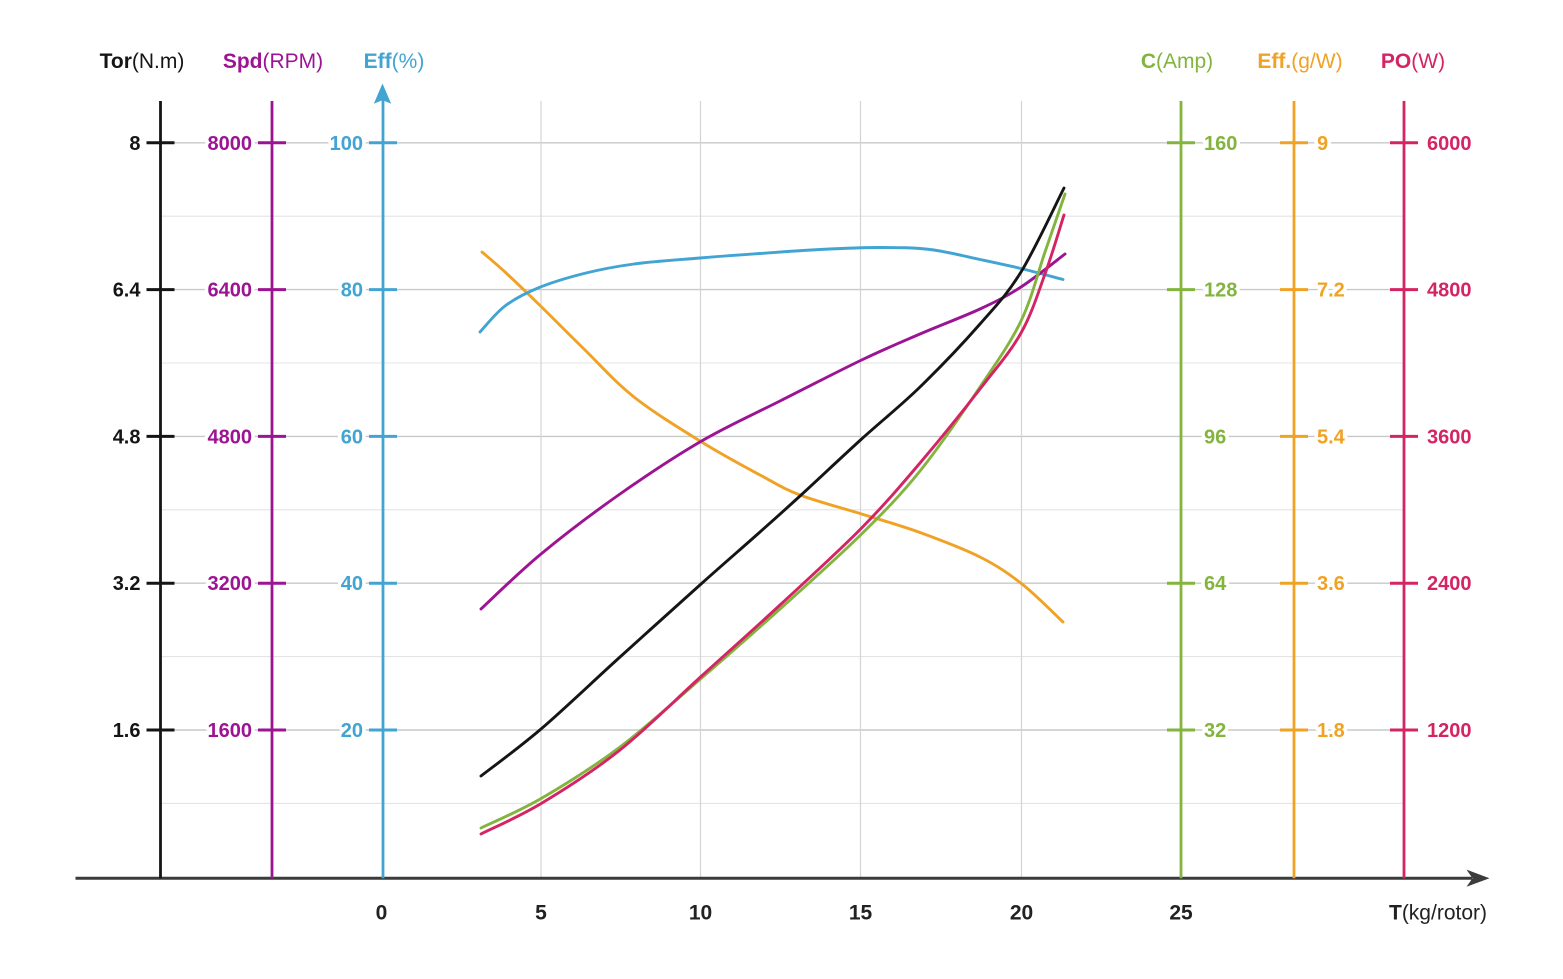  Describe the element at coordinates (1449, 584) in the screenshot. I see `svg-text: 2400` at that location.